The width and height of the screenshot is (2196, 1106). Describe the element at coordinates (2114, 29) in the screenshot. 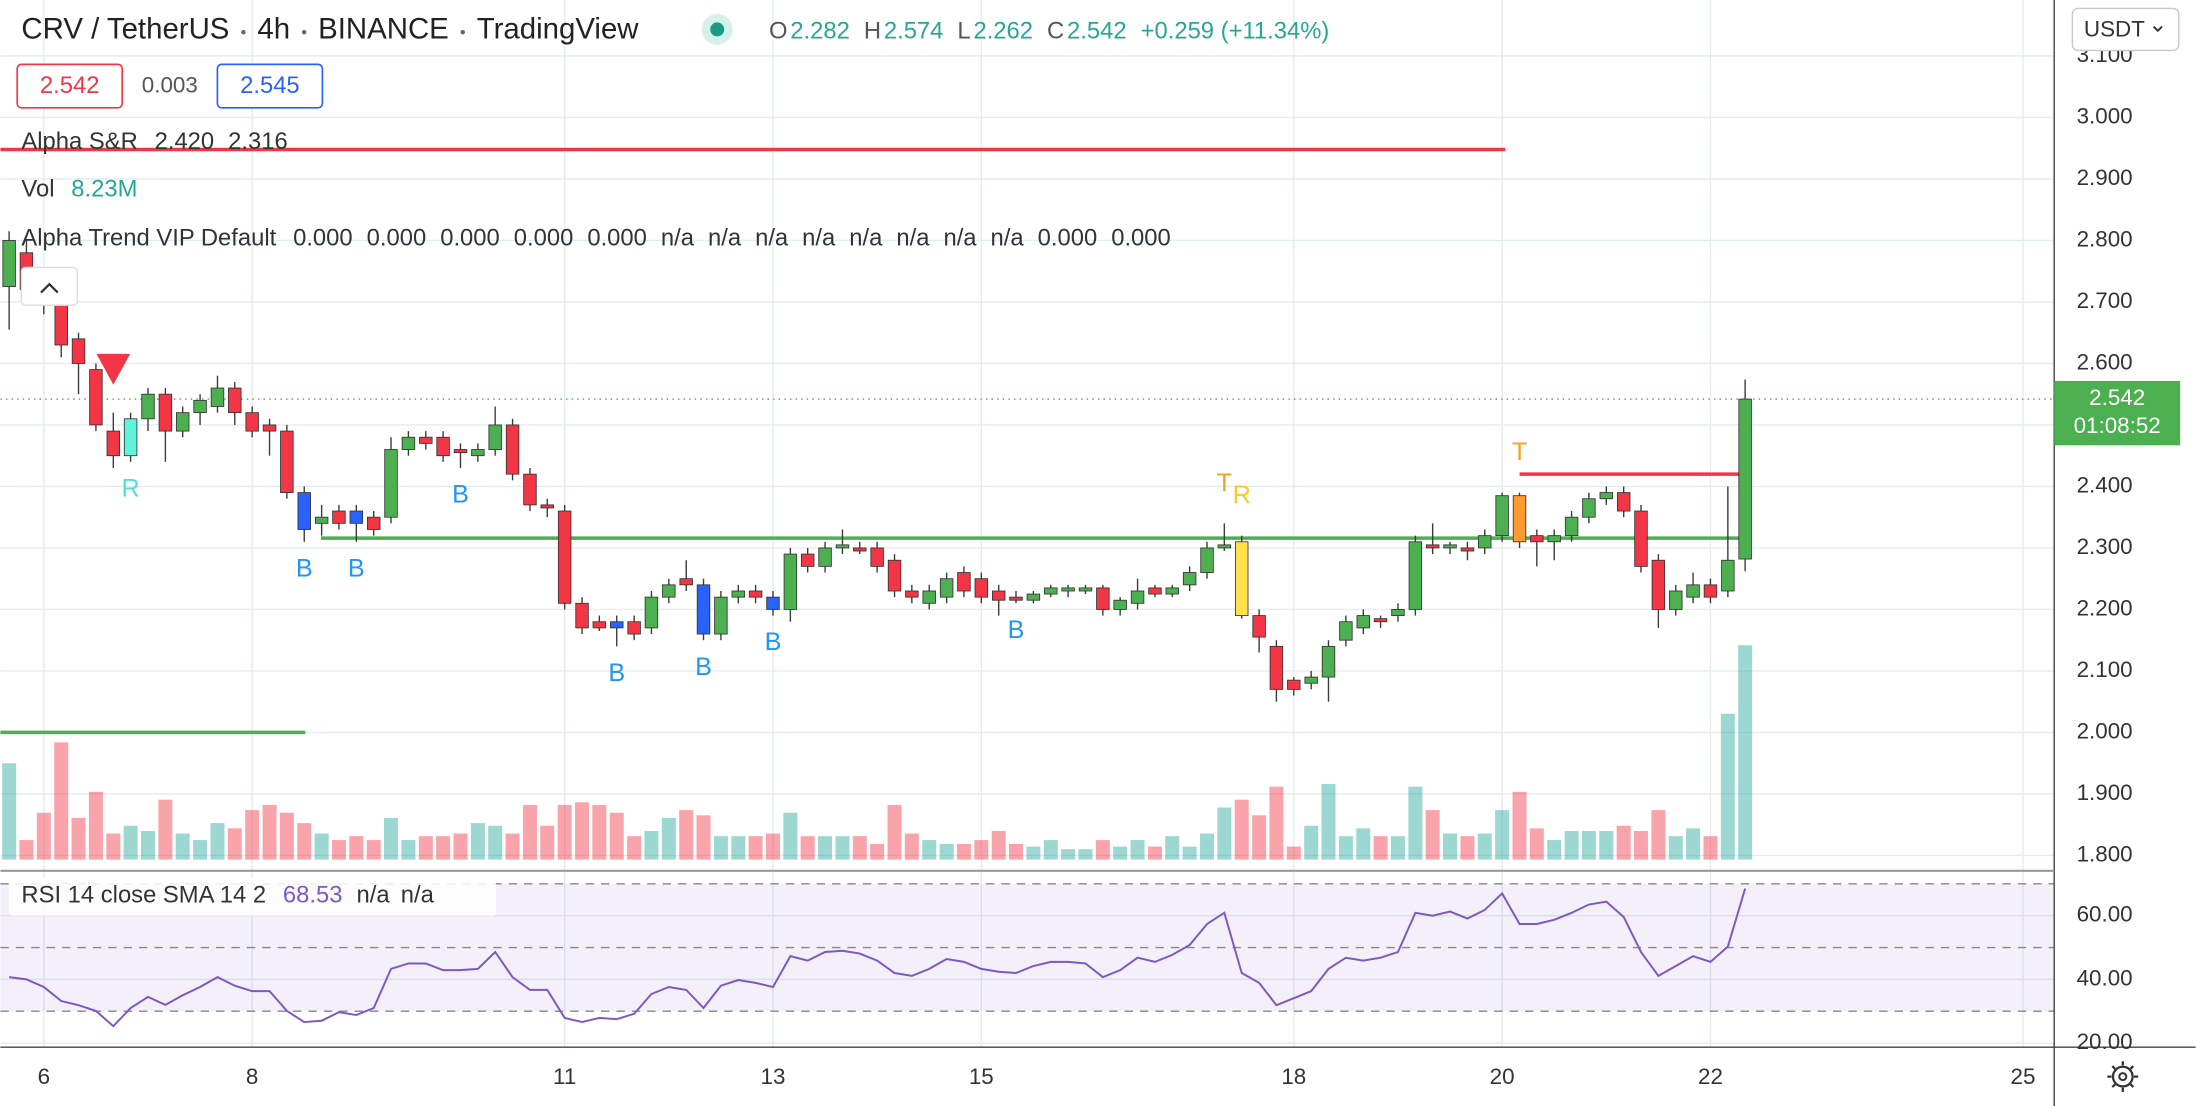

I see `currency-label: USDT` at that location.